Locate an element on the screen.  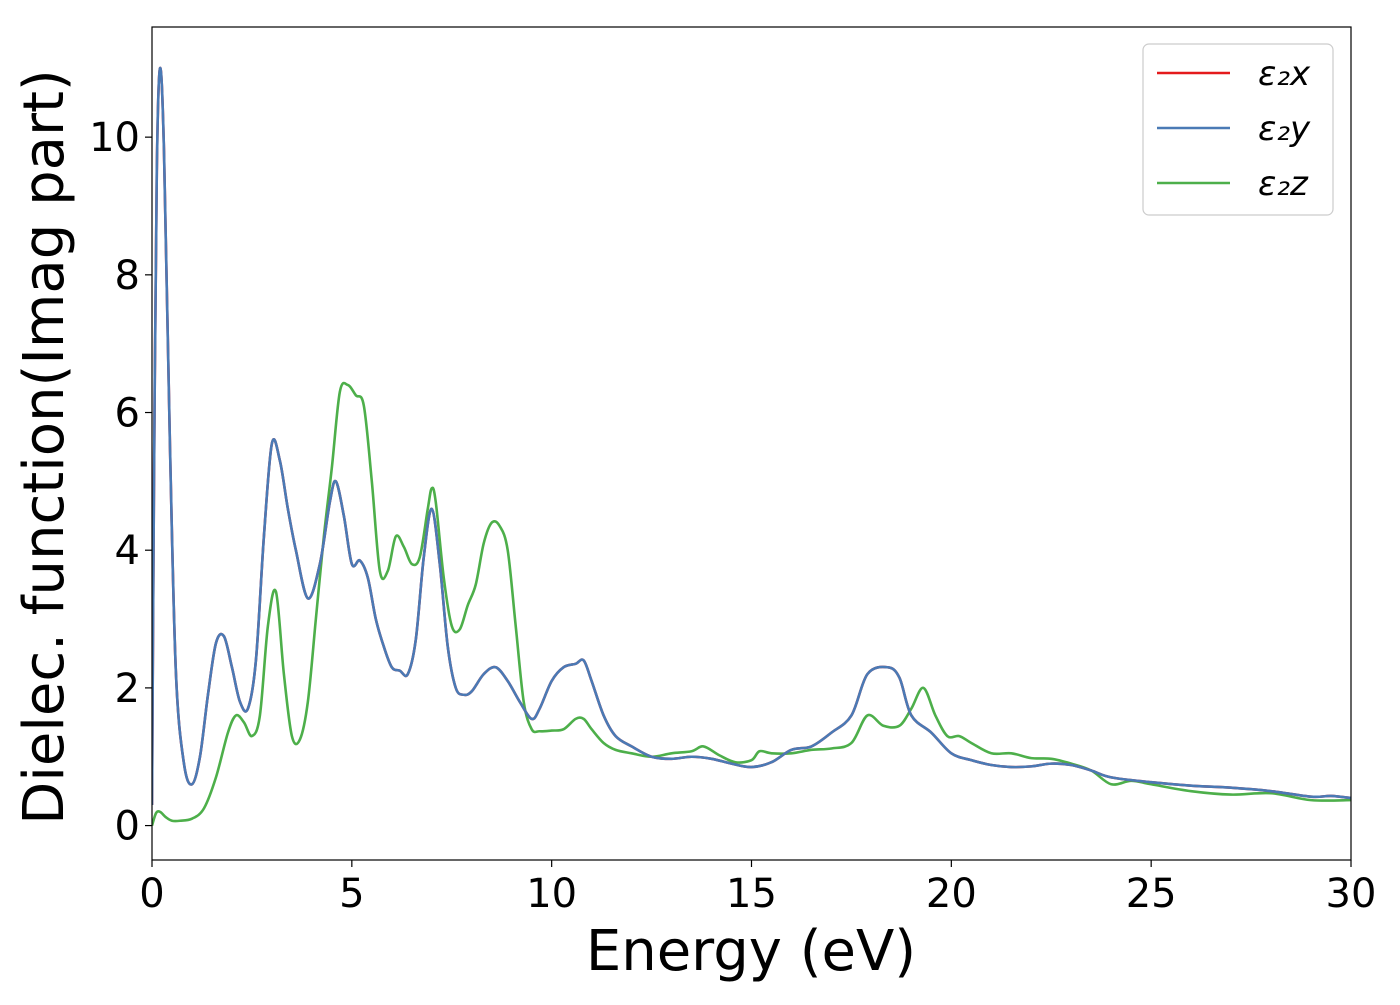
y-tick-label: 8 is located at coordinates (127, 276).